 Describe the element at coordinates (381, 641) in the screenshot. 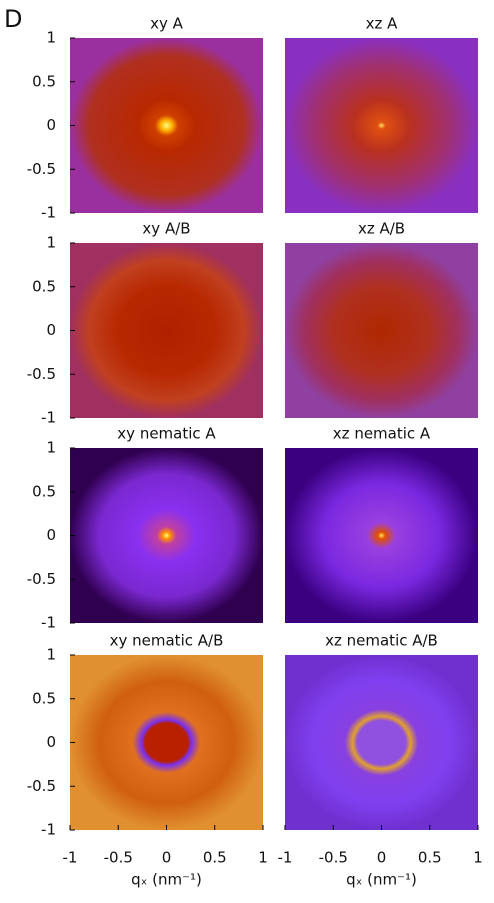

I see `panel-title: xz nematic A/B` at that location.